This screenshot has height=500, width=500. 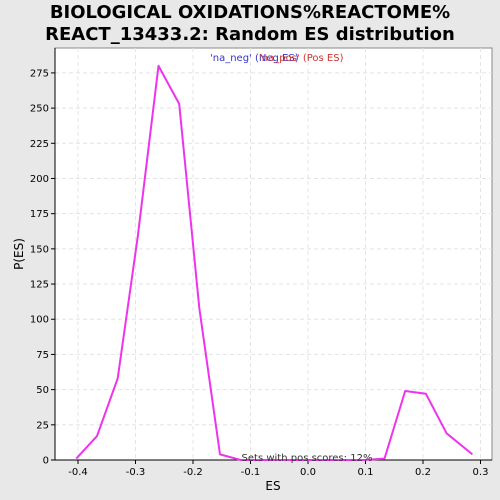 I want to click on x-tick-label: 0.1, so click(x=366, y=472).